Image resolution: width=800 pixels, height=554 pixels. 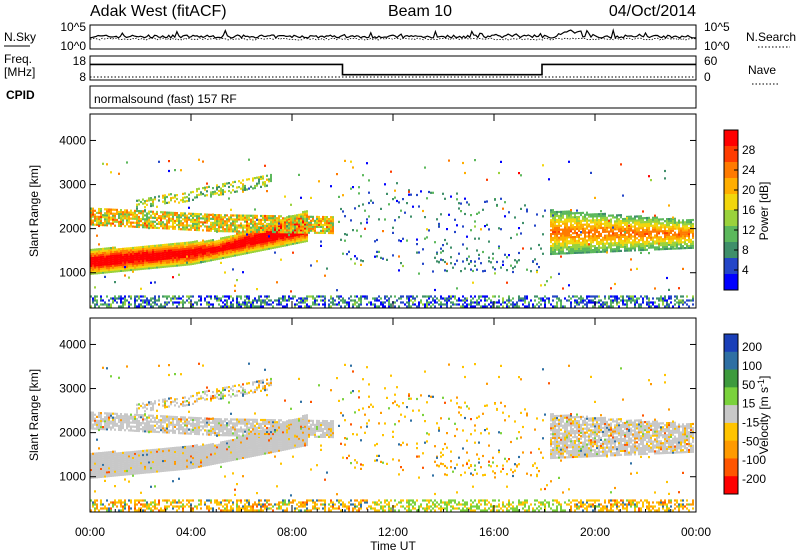 What do you see at coordinates (73, 46) in the screenshot?
I see `noise-left-tick-bottom: 10^0` at bounding box center [73, 46].